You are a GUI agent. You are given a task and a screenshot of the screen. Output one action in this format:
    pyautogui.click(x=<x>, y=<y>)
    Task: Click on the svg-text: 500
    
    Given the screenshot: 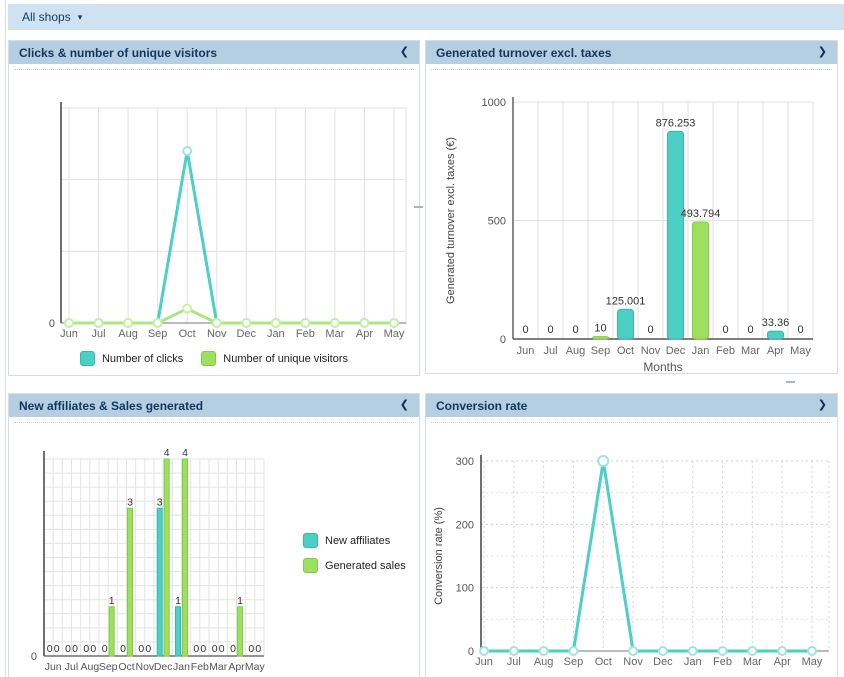 What is the action you would take?
    pyautogui.click(x=497, y=222)
    